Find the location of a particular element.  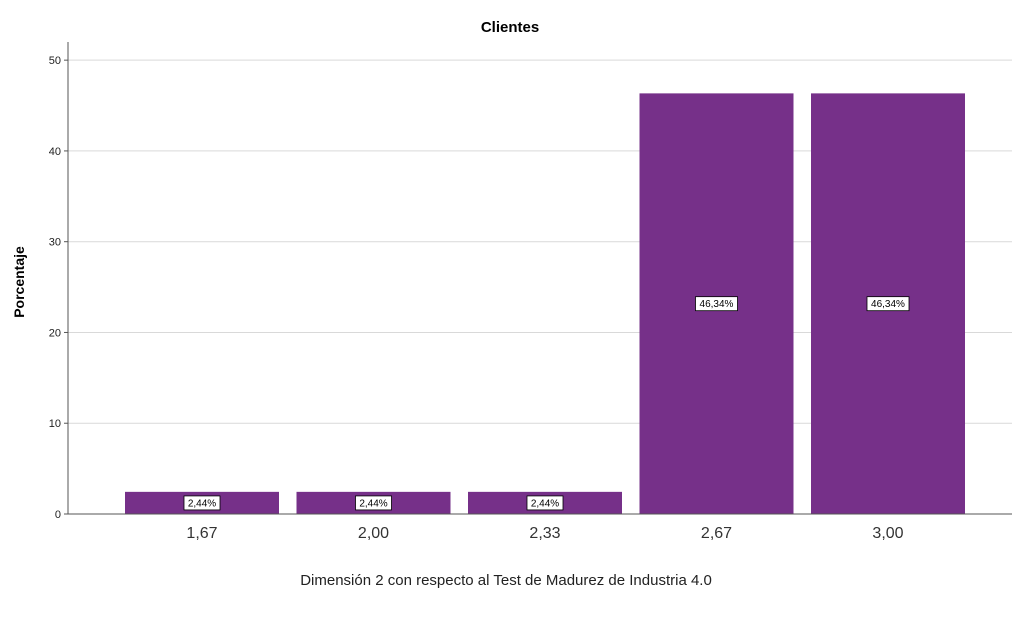

y-tick-label: 10 is located at coordinates (55, 424).